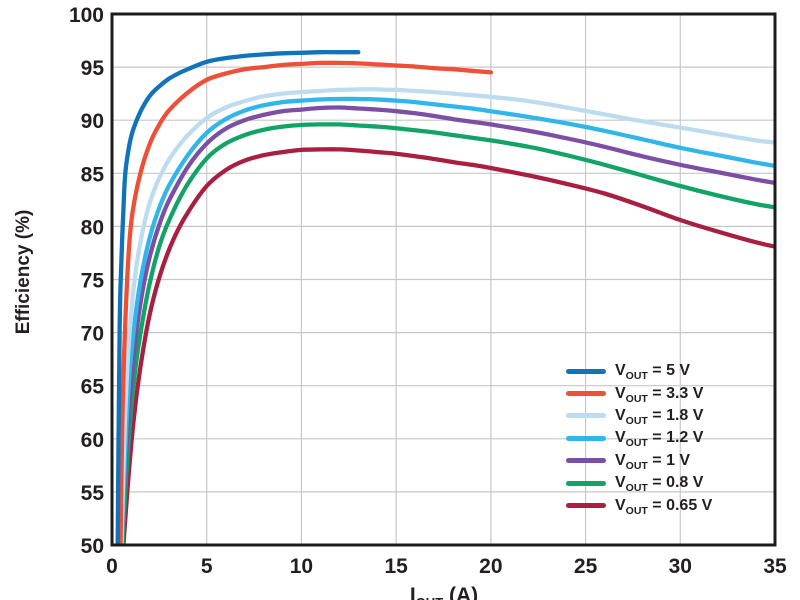 The height and width of the screenshot is (600, 800). I want to click on x-tick-label-30: 30, so click(680, 566).